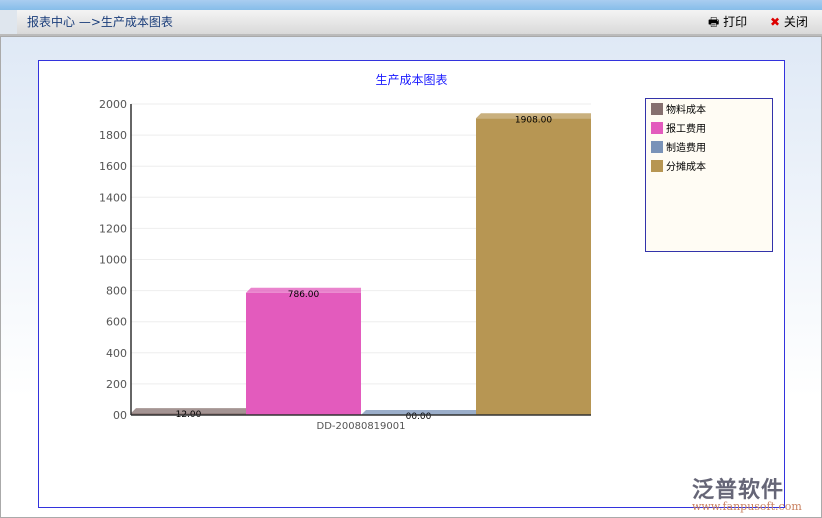 The width and height of the screenshot is (822, 518). What do you see at coordinates (686, 148) in the screenshot?
I see `legend-label: 制造费用` at bounding box center [686, 148].